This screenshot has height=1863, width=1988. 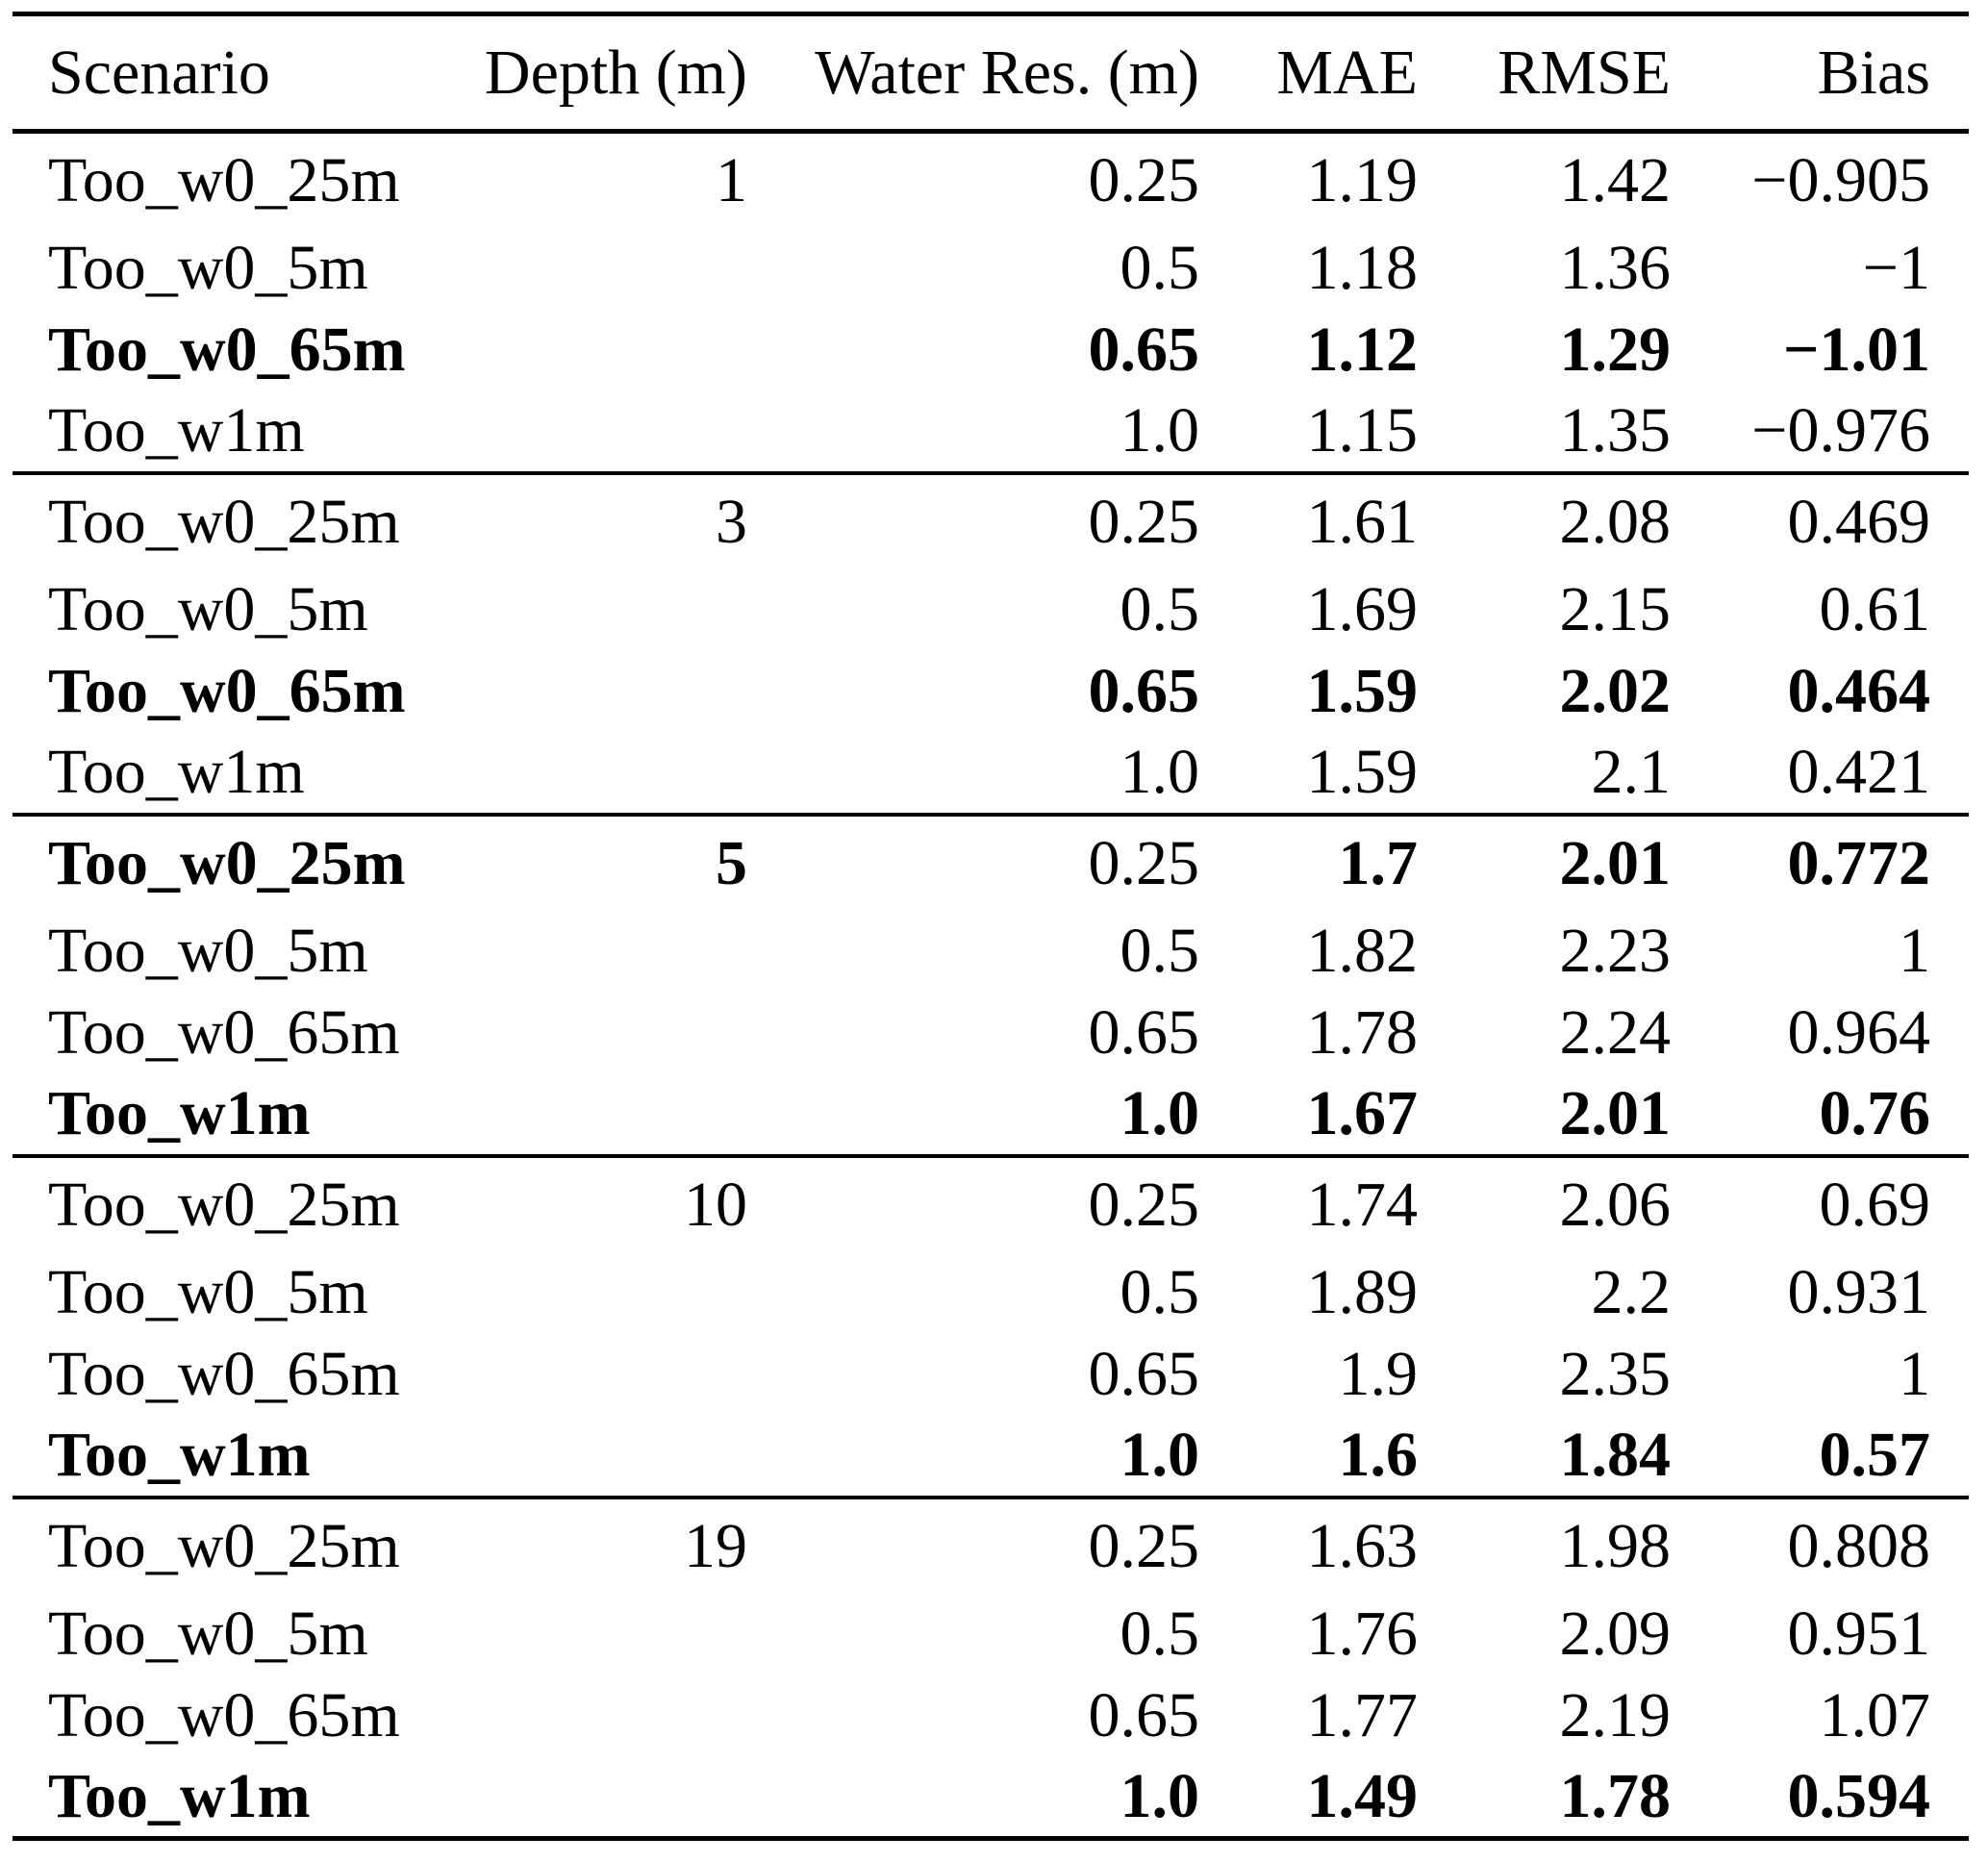 What do you see at coordinates (991, 1546) in the screenshot?
I see `table-row: Too_w0_25m 19 0.25 1.63 1.98 0.808` at bounding box center [991, 1546].